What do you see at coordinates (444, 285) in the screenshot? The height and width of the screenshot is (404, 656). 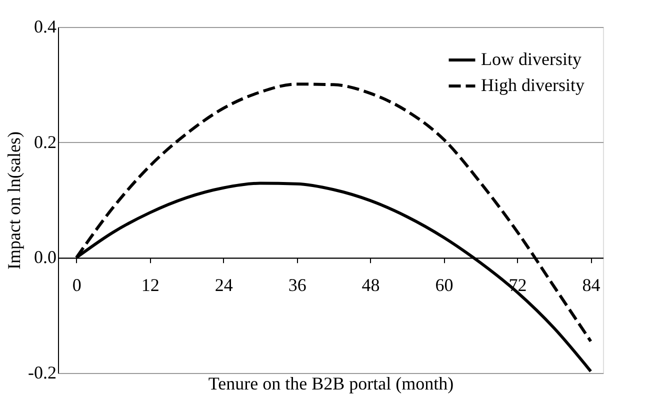 I see `x-tick-label: 60` at bounding box center [444, 285].